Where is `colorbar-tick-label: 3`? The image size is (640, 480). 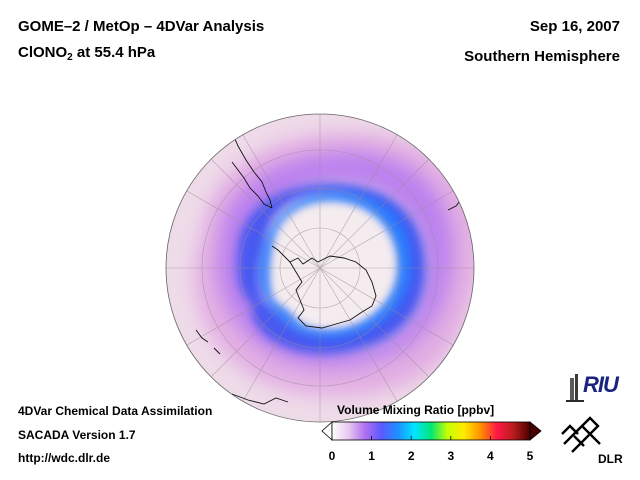
colorbar-tick-label: 3 is located at coordinates (451, 456).